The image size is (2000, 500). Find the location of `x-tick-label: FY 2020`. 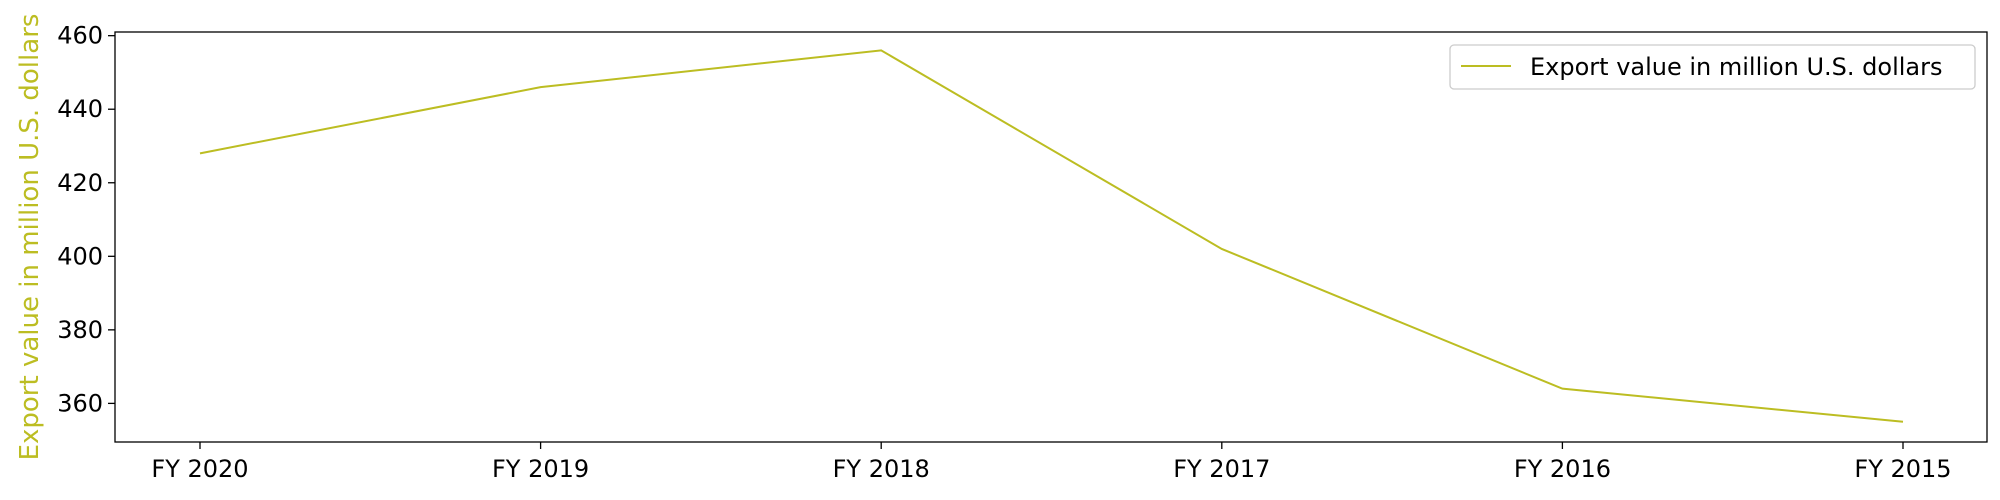

x-tick-label: FY 2020 is located at coordinates (199, 469).